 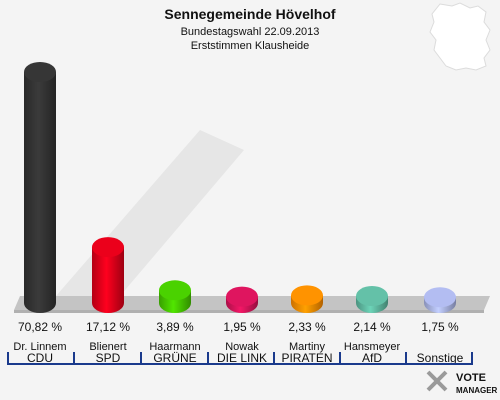 I want to click on candidate-label: Nowak, so click(x=242, y=347).